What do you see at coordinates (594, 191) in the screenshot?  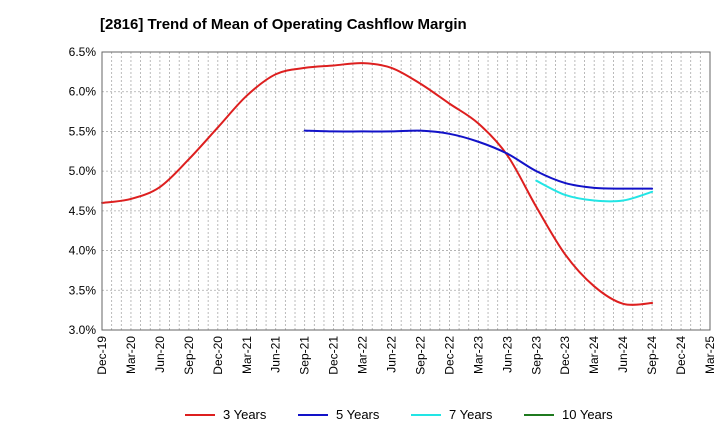 I see `series-line-7-years` at bounding box center [594, 191].